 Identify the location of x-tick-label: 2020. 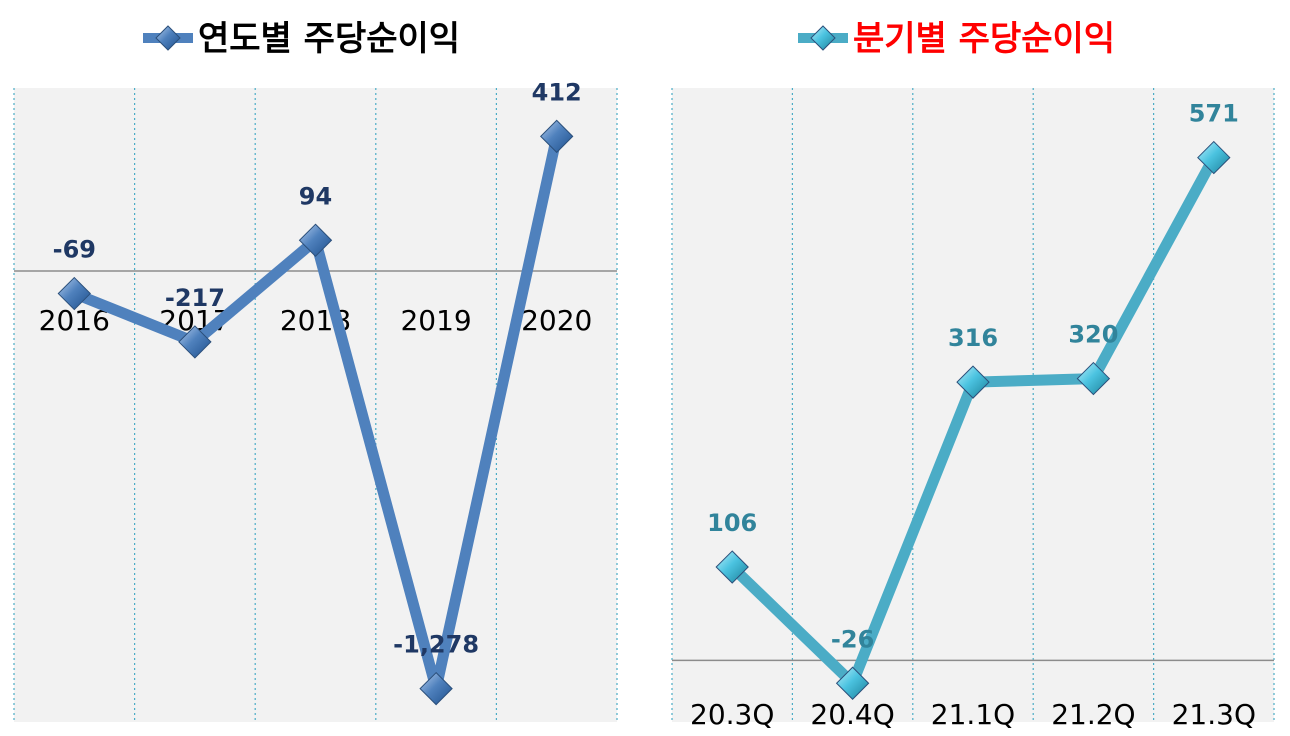
(556, 320).